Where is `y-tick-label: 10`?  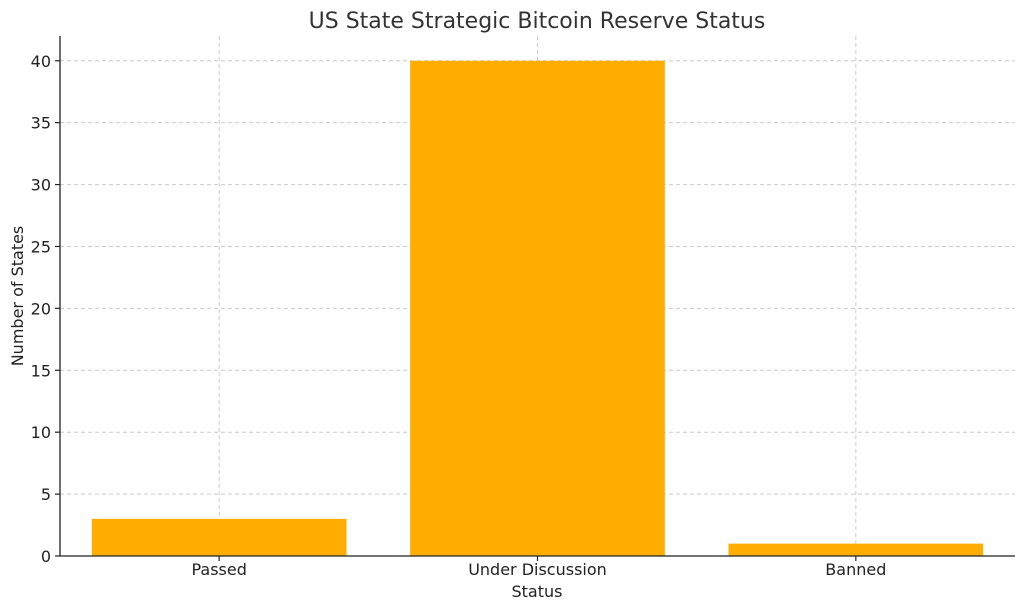 y-tick-label: 10 is located at coordinates (41, 432).